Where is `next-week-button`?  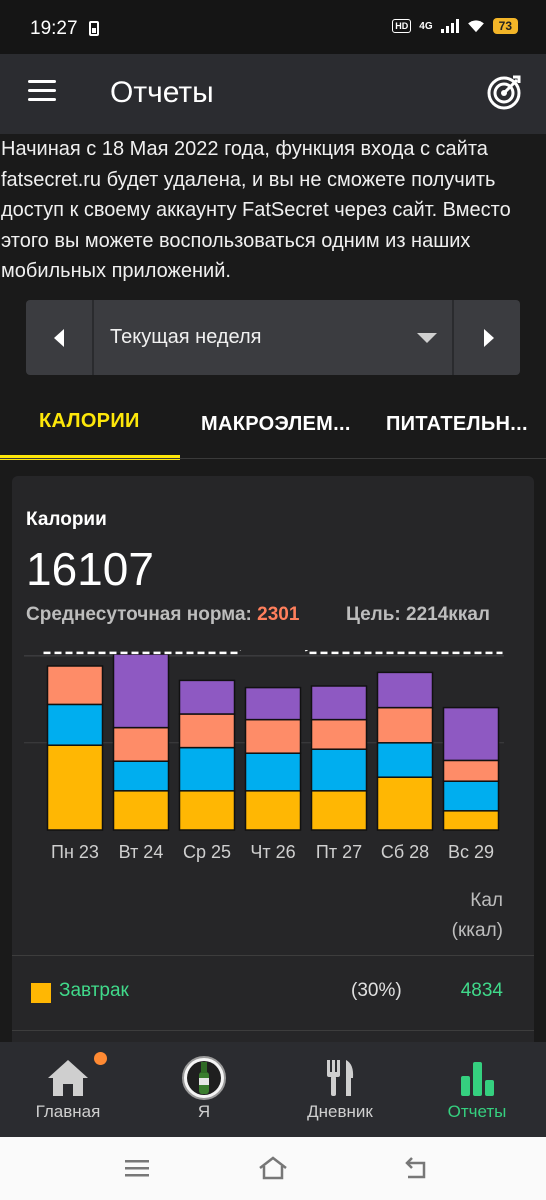
next-week-button is located at coordinates (486, 337).